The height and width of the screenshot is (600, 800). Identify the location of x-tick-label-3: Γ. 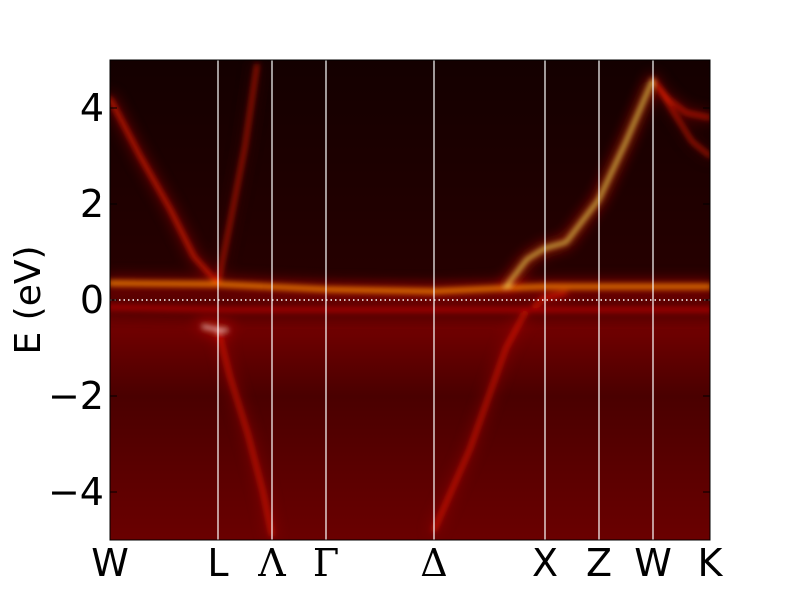
(326, 563).